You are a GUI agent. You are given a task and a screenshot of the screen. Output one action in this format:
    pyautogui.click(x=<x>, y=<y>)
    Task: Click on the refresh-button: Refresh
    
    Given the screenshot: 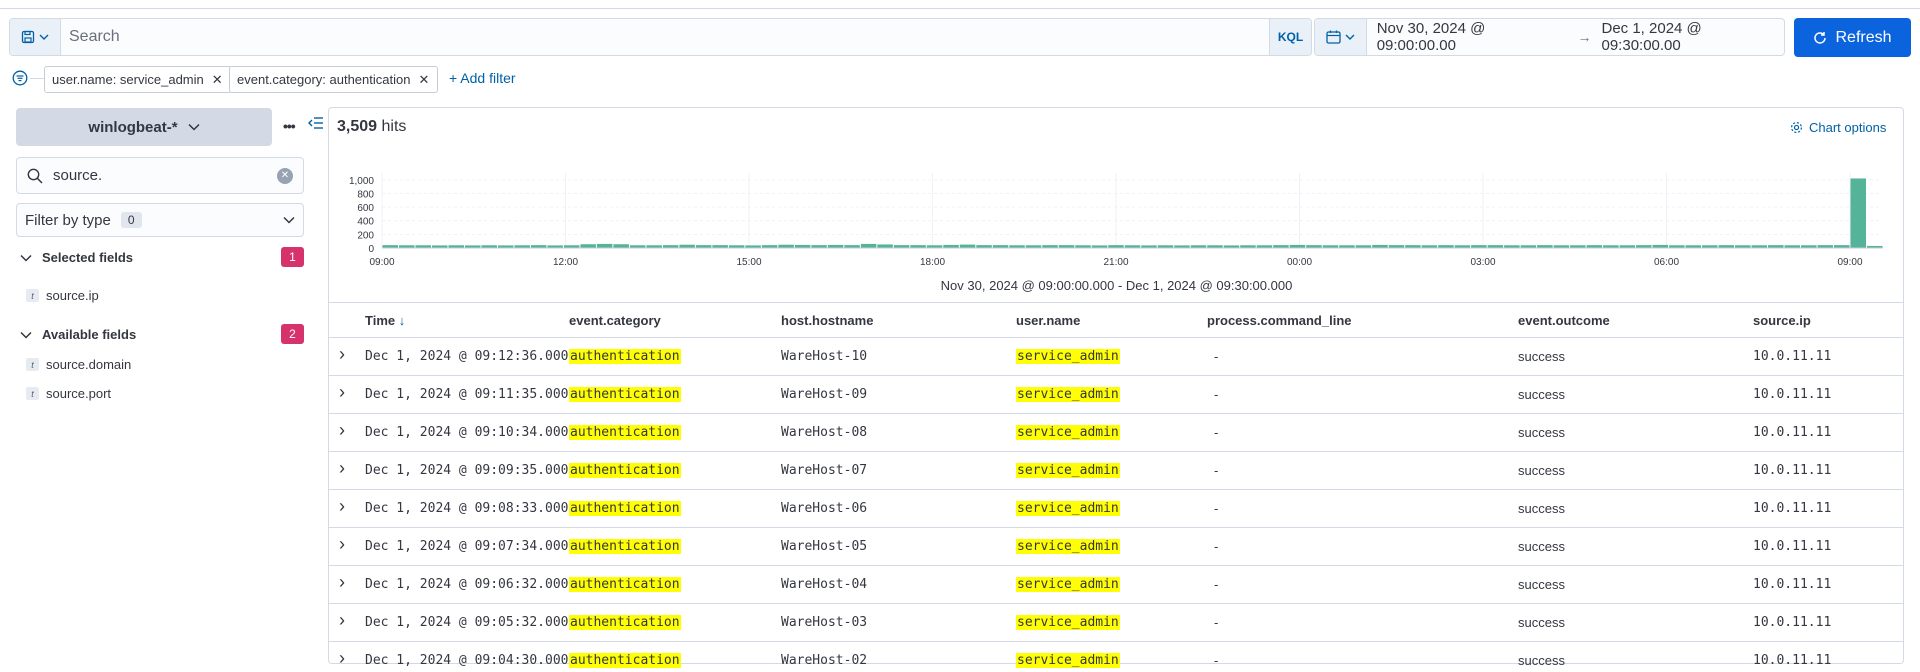 What is the action you would take?
    pyautogui.click(x=1852, y=37)
    